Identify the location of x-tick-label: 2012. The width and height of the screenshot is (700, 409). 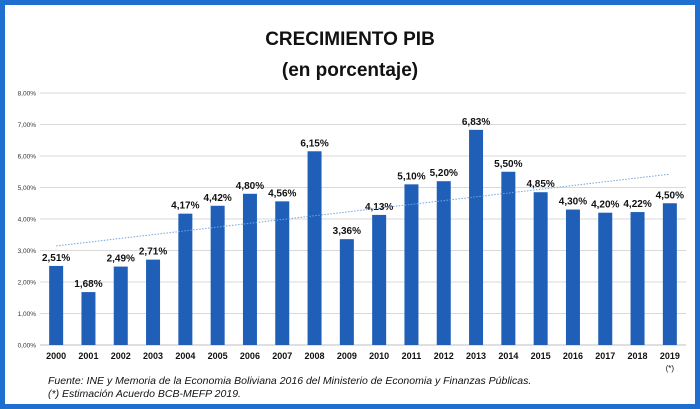
(444, 356).